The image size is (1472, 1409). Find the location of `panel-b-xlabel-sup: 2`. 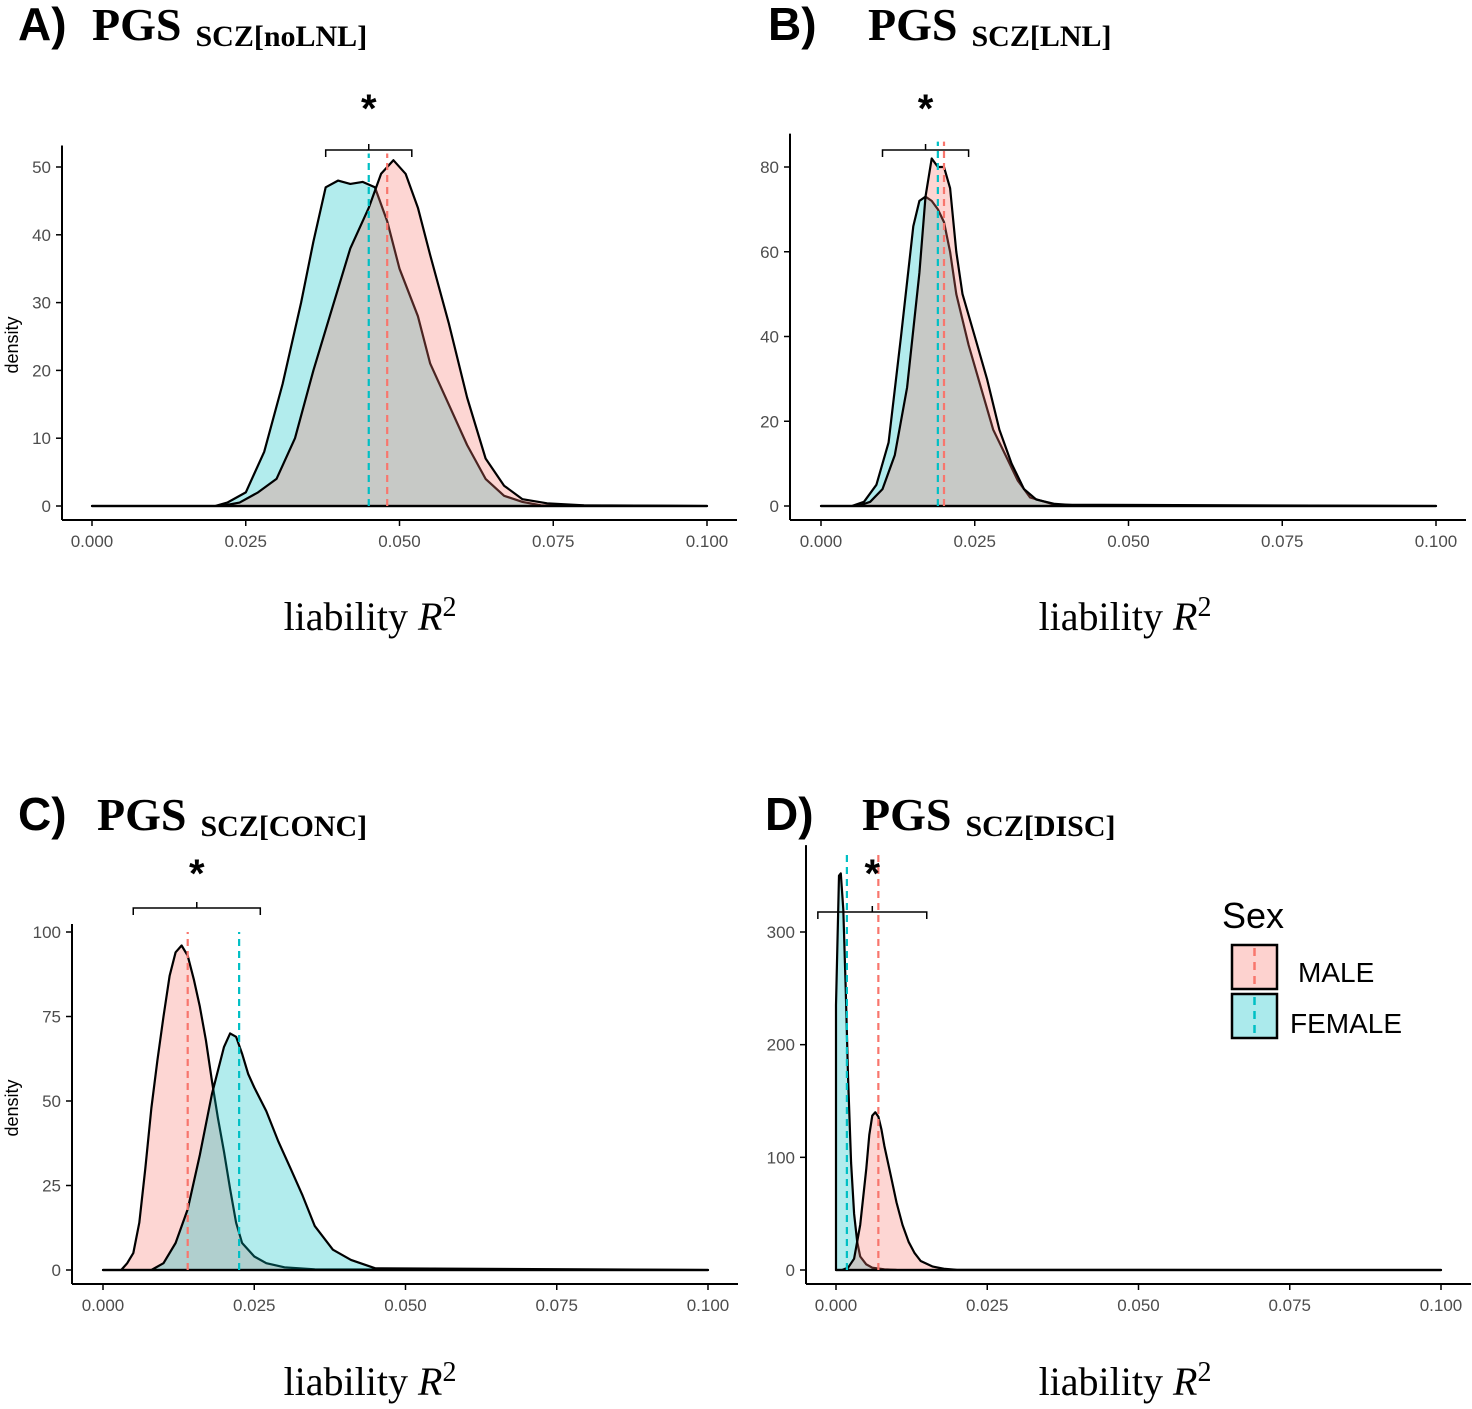

panel-b-xlabel-sup: 2 is located at coordinates (1204, 607).